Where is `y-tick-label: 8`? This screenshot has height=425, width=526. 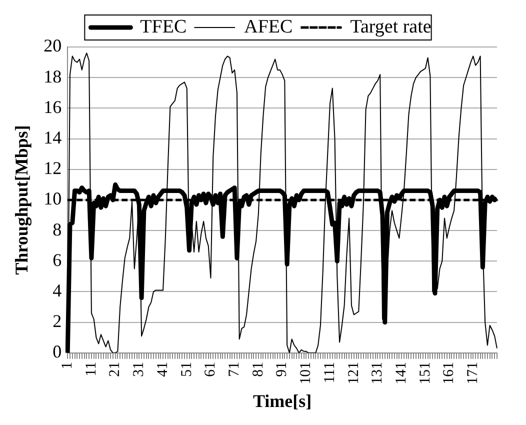 y-tick-label: 8 is located at coordinates (57, 229).